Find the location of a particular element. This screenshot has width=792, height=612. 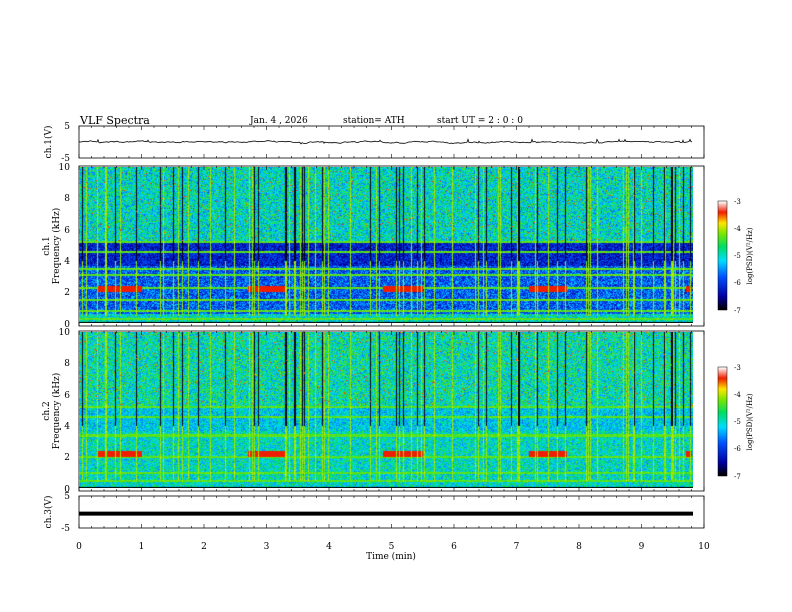

ch2-ytick-8: 8 is located at coordinates (67, 364).